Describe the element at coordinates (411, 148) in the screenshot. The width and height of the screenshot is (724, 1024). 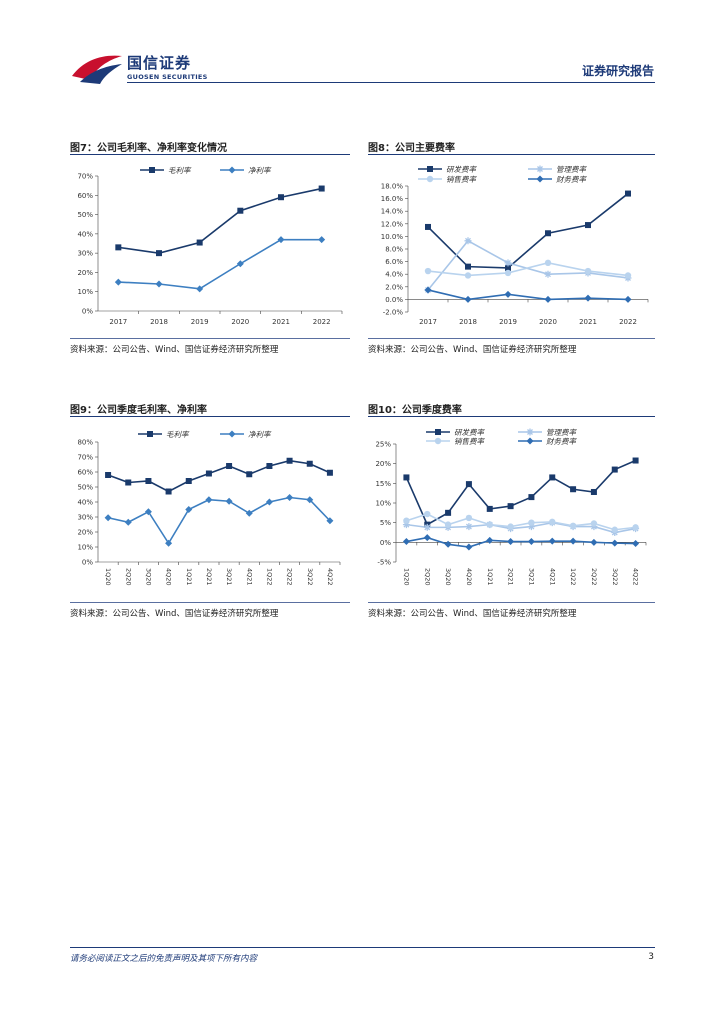
I see `figure-8-title: 图8：公司主要费率` at that location.